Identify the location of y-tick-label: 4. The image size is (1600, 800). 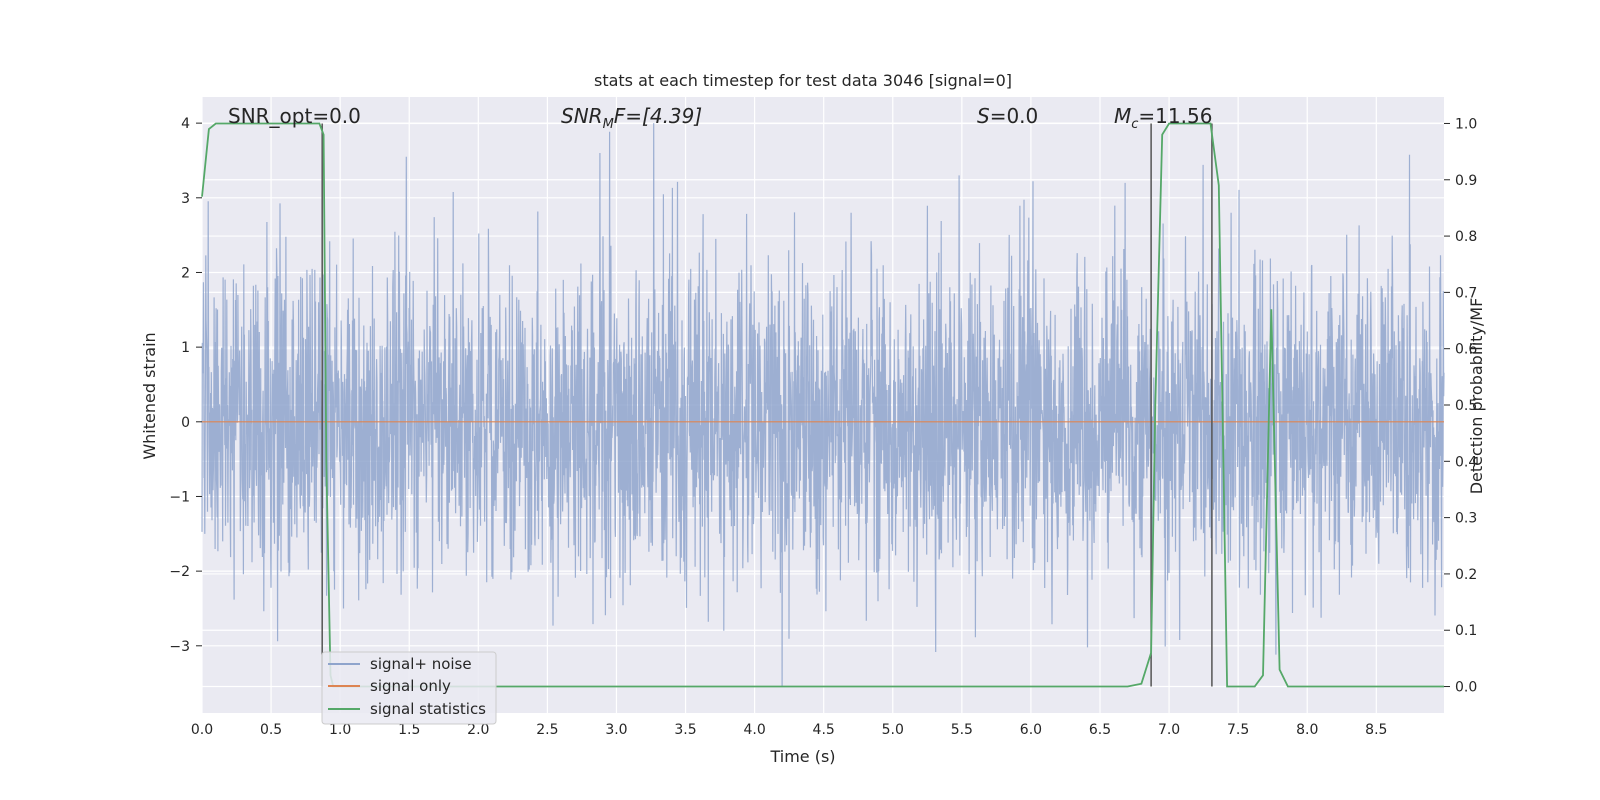
(185, 124).